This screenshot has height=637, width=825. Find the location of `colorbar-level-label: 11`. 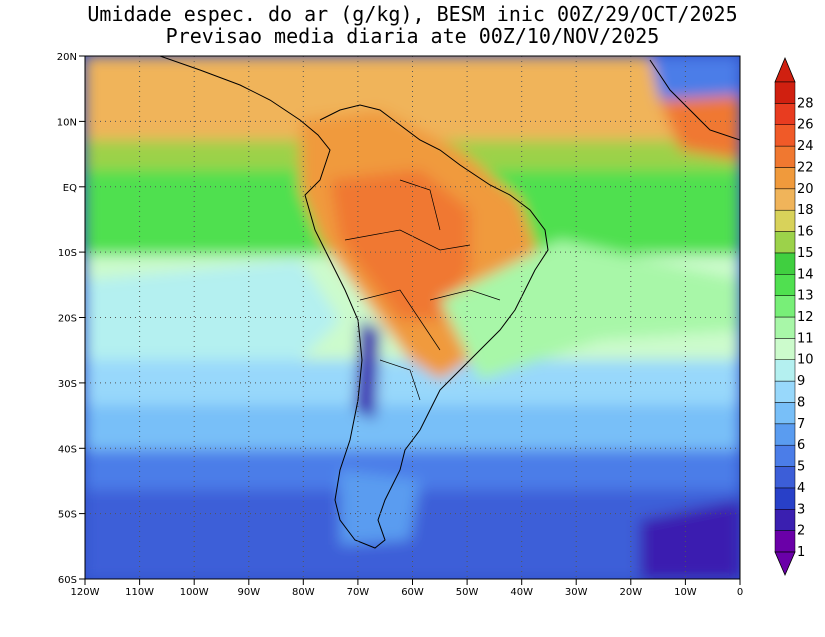

colorbar-level-label: 11 is located at coordinates (805, 338).